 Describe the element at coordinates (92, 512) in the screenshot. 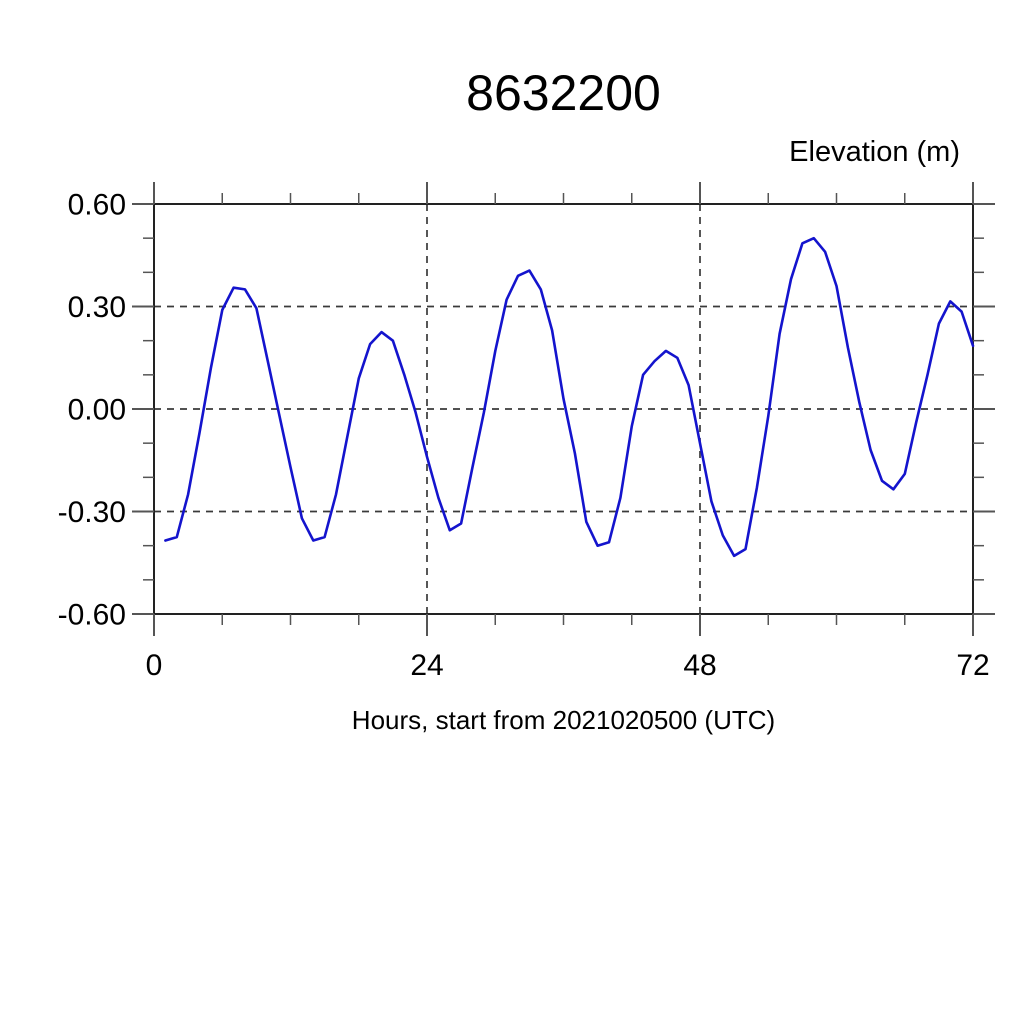

I see `y-tick-label: -0.30` at that location.